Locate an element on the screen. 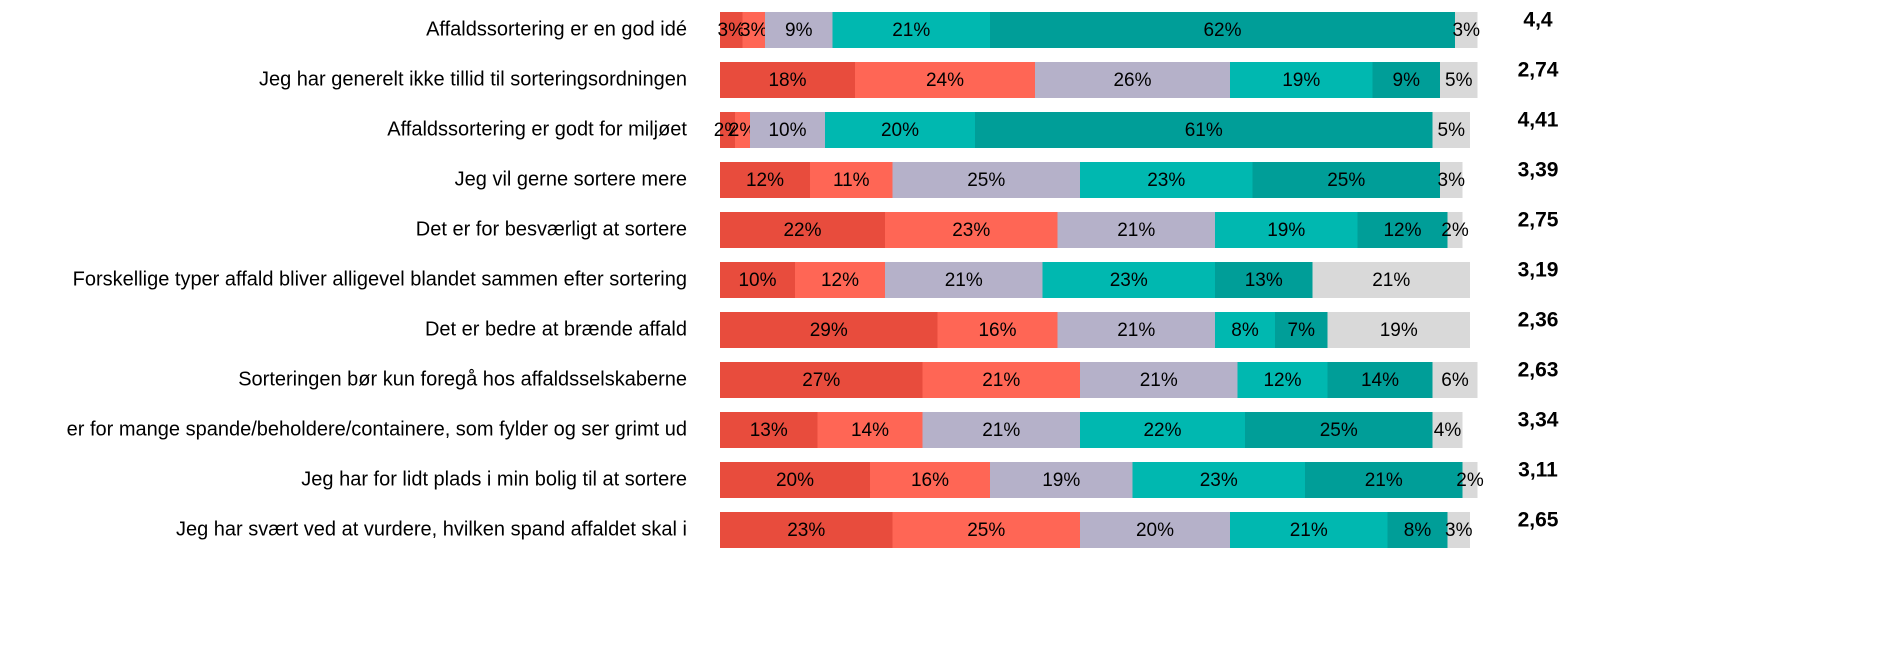 Image resolution: width=1895 pixels, height=657 pixels. value-label: 62% is located at coordinates (1222, 30).